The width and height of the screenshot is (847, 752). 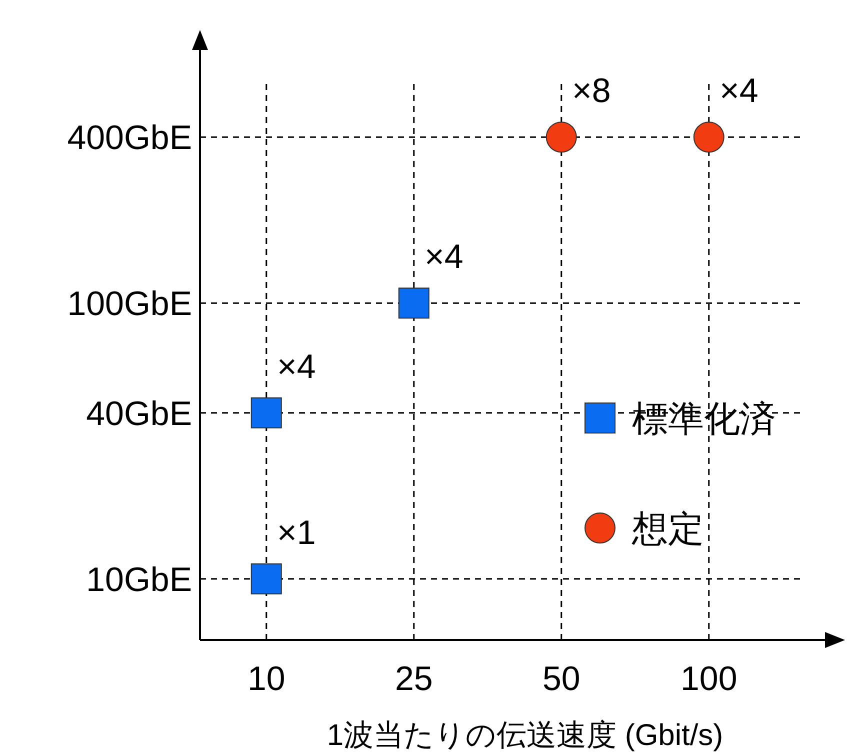 I want to click on annotation: ×8, so click(x=591, y=91).